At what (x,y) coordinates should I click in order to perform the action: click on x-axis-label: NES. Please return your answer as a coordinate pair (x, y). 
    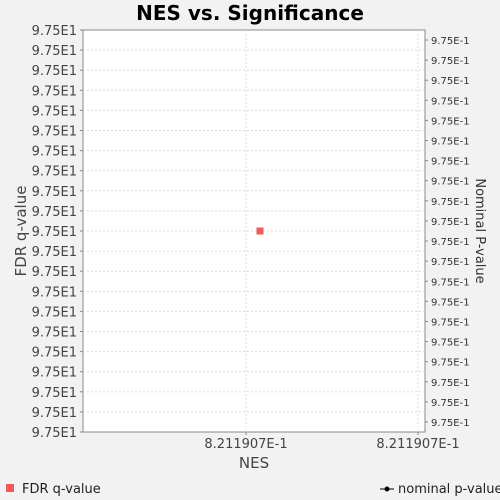
    Looking at the image, I should click on (254, 463).